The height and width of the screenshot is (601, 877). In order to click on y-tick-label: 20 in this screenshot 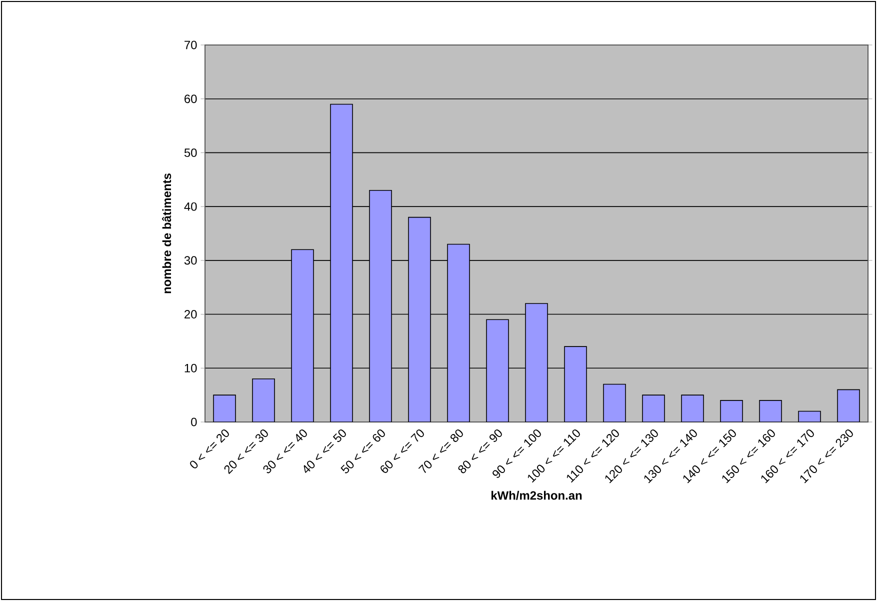, I will do `click(190, 314)`.